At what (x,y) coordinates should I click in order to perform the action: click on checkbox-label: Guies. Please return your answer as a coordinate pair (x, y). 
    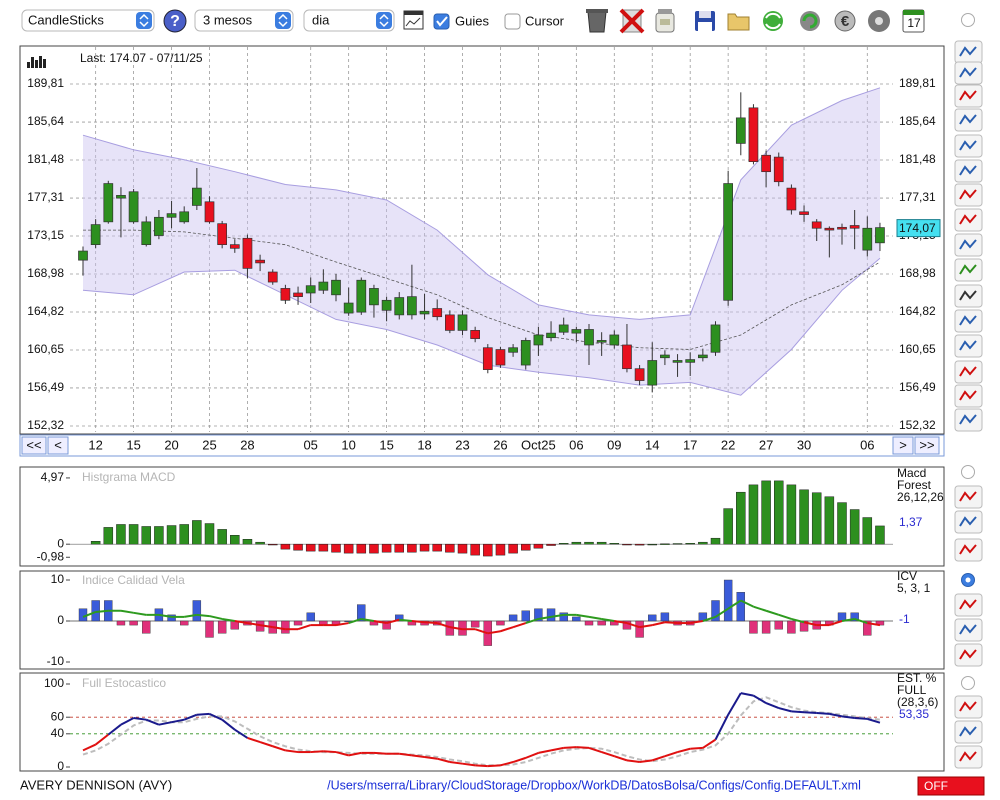
    Looking at the image, I should click on (472, 20).